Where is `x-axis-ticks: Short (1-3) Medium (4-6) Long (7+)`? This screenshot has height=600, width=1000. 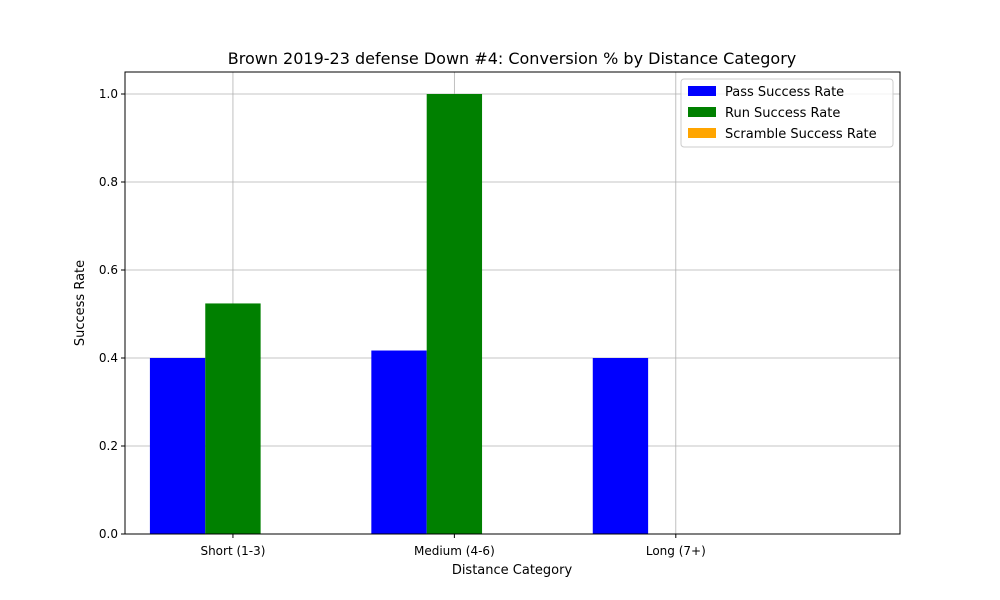
x-axis-ticks: Short (1-3) Medium (4-6) Long (7+) is located at coordinates (453, 546).